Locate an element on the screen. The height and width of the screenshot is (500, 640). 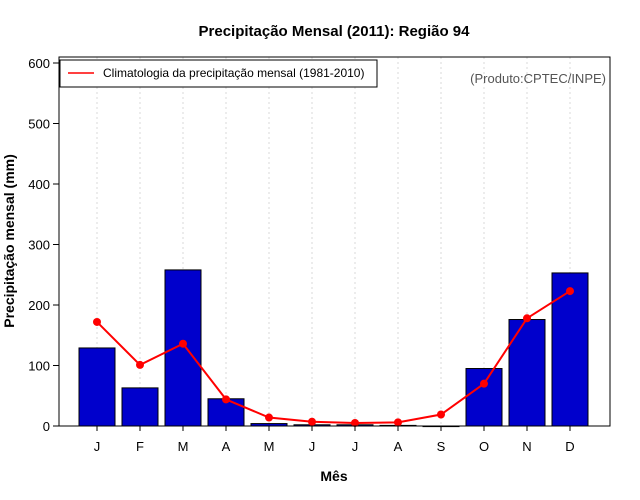
x-tick-label: N is located at coordinates (526, 446).